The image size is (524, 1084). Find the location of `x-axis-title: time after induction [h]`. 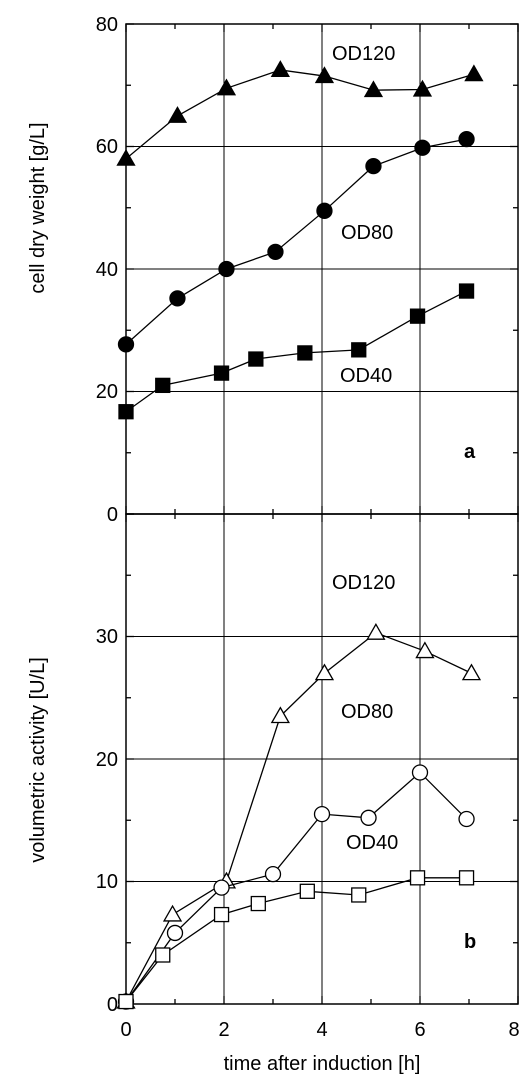

x-axis-title: time after induction [h] is located at coordinates (322, 1064).